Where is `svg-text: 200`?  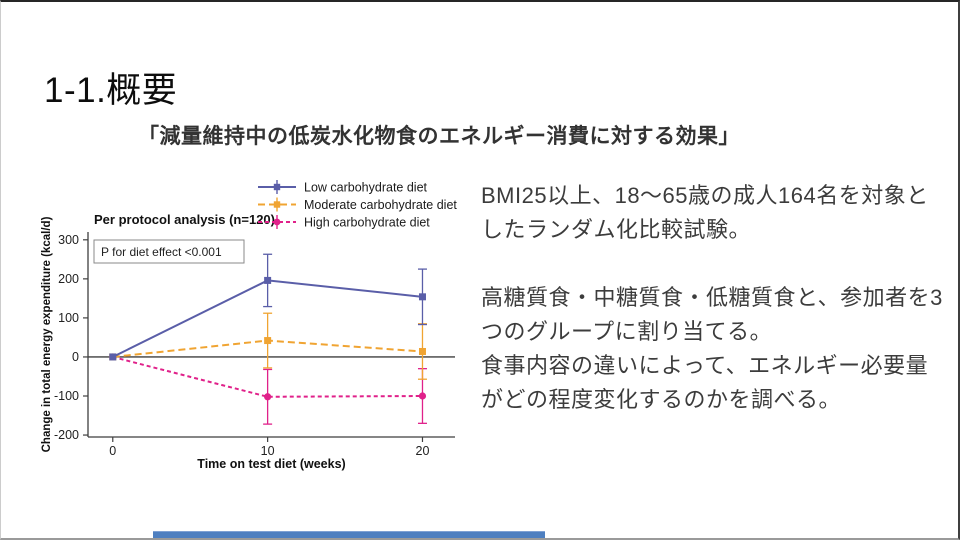
svg-text: 200 is located at coordinates (68, 279).